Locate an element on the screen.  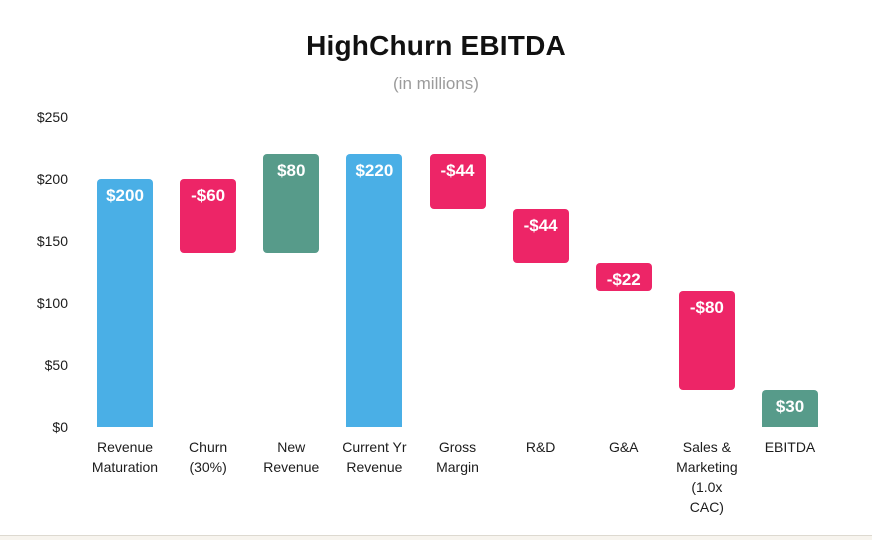
chart-subtitle: (in millions) is located at coordinates (436, 83).